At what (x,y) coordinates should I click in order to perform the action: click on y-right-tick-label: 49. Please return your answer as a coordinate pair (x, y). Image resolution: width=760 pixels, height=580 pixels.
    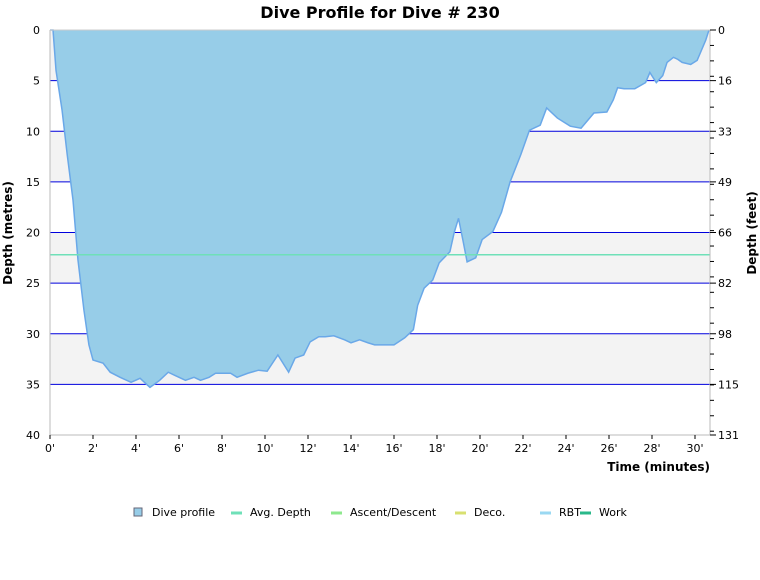
    Looking at the image, I should click on (725, 182).